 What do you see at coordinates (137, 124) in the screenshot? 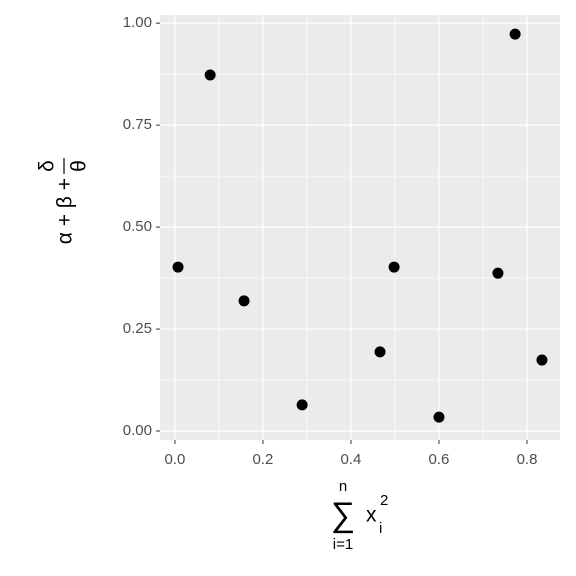
I see `y-tick-label: 0.75` at bounding box center [137, 124].